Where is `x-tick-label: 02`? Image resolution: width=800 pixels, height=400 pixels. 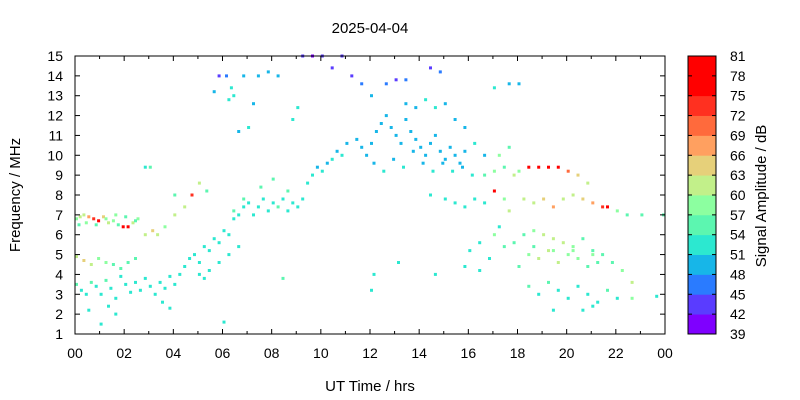 x-tick-label: 02 is located at coordinates (124, 353).